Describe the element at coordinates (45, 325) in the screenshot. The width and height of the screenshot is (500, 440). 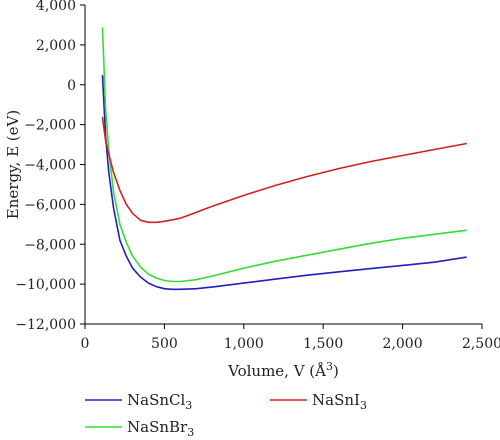
I see `y-tick-label: −12,000` at that location.